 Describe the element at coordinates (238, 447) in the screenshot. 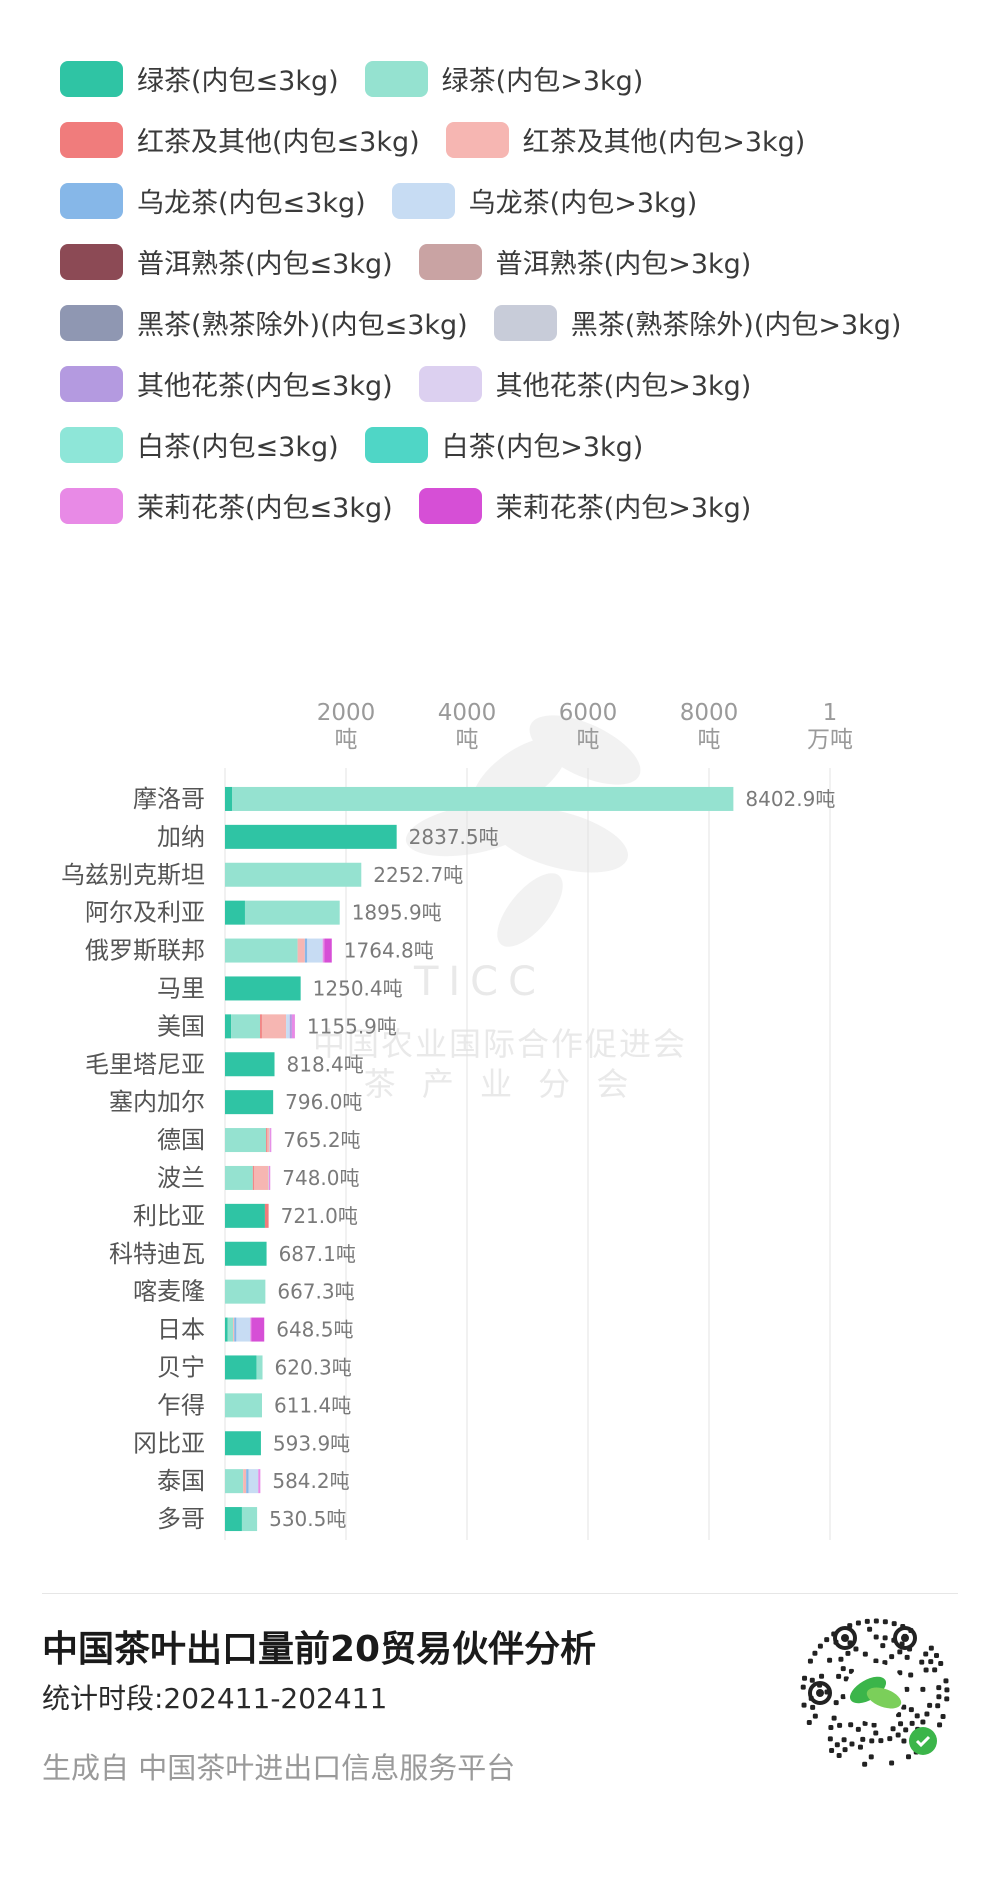

I see `legend-label: 白茶(内包≤3kg)` at that location.